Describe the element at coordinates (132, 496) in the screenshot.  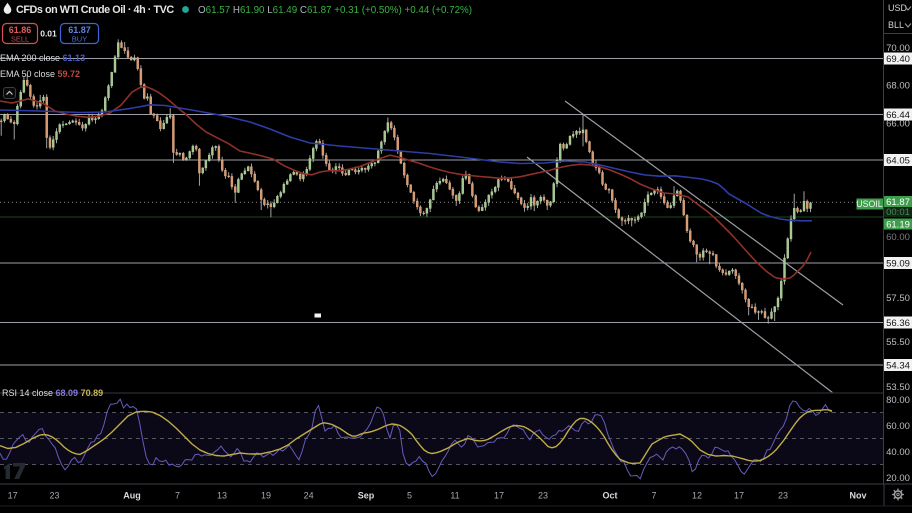
I see `svg-text: Aug` at that location.